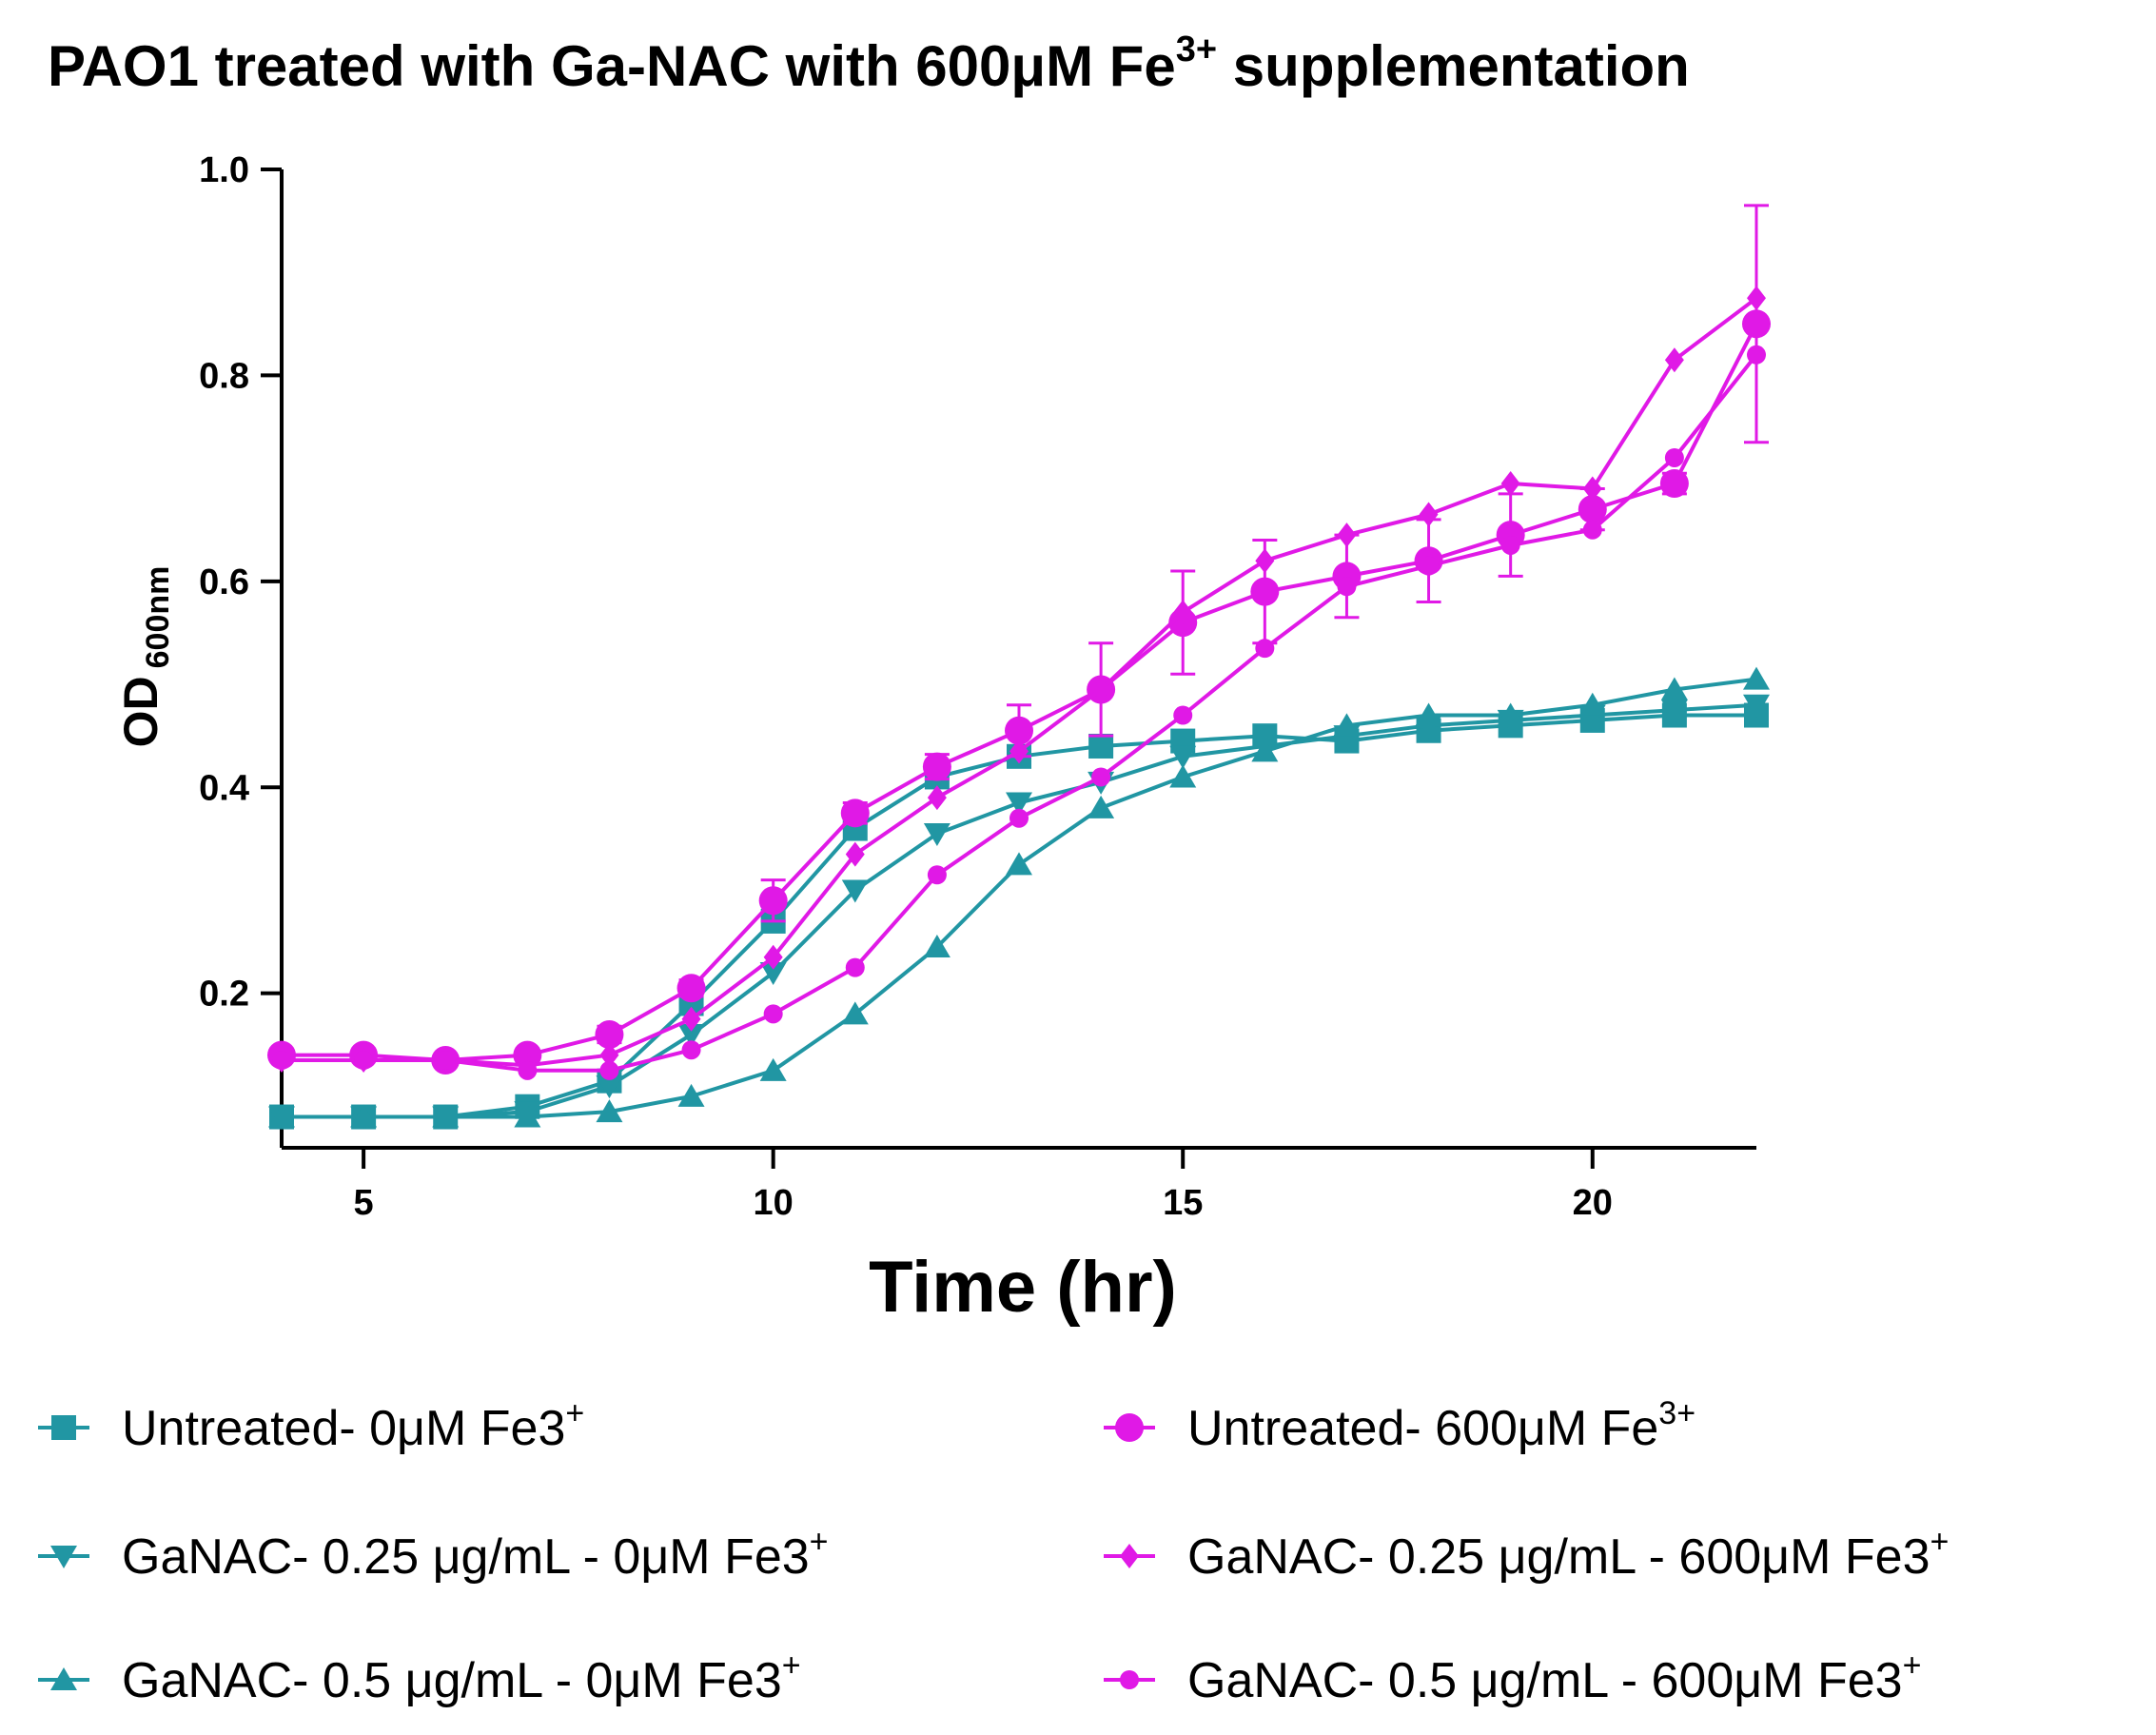 Image resolution: width=2156 pixels, height=1735 pixels. What do you see at coordinates (1196, 49) in the screenshot?
I see `title-superscript: 3+` at bounding box center [1196, 49].